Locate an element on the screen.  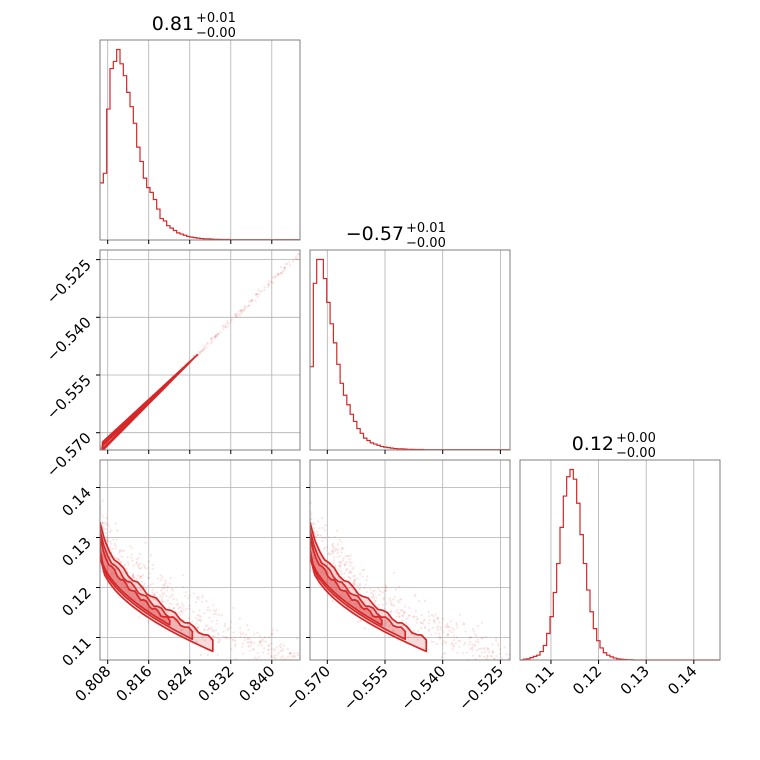
xtick-label-0-0: 0.808 is located at coordinates (92, 683).